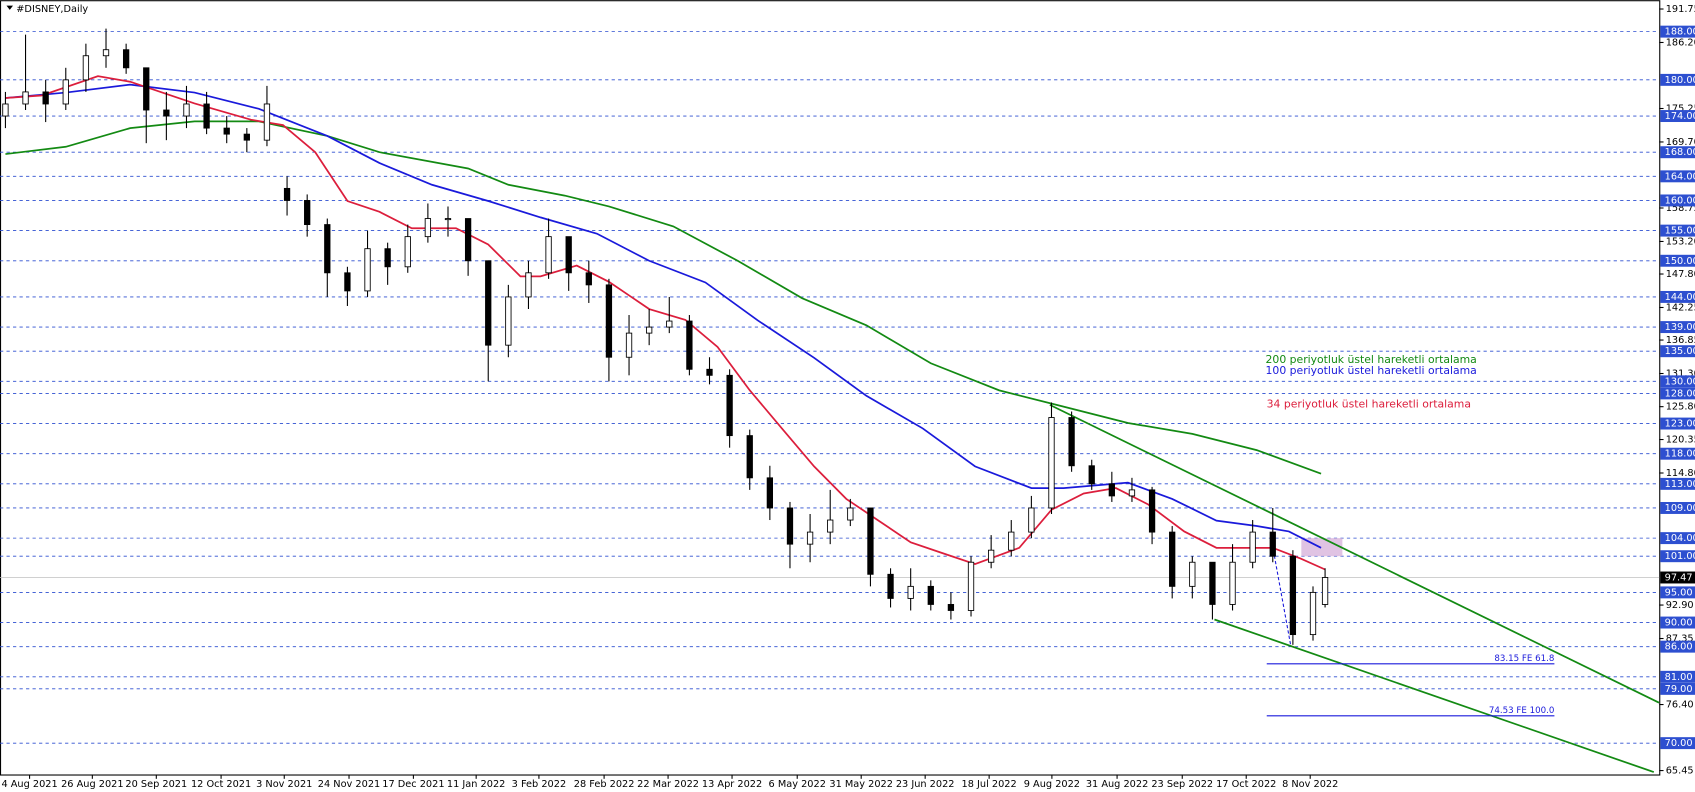 This screenshot has height=792, width=1695. I want to click on y-tick-label: 114.80, so click(1680, 473).